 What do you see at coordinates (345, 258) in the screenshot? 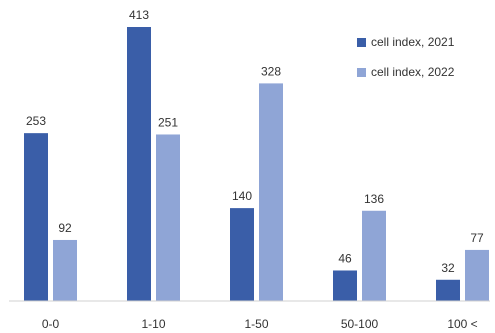
I see `data-label-1-4: 46` at bounding box center [345, 258].